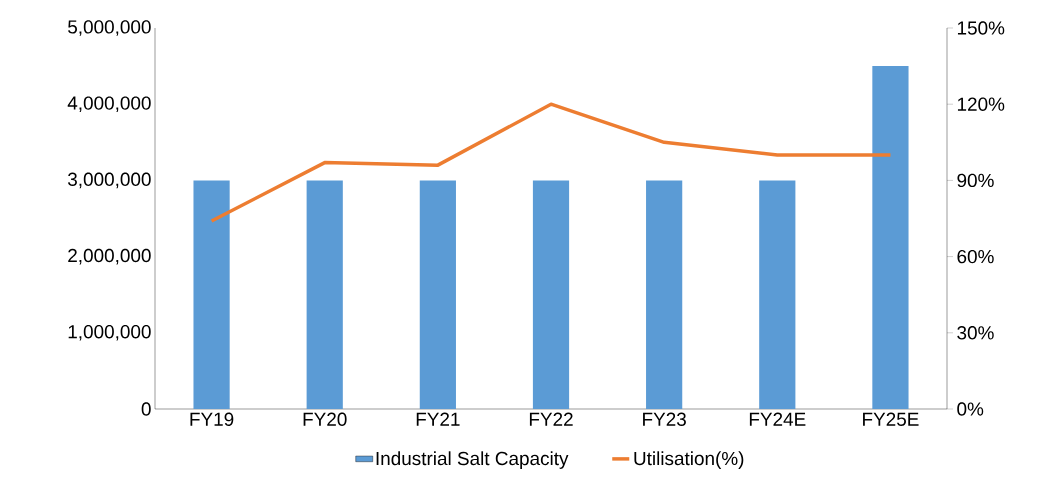  Describe the element at coordinates (109, 28) in the screenshot. I see `y-tick-label: 5,000,000` at that location.